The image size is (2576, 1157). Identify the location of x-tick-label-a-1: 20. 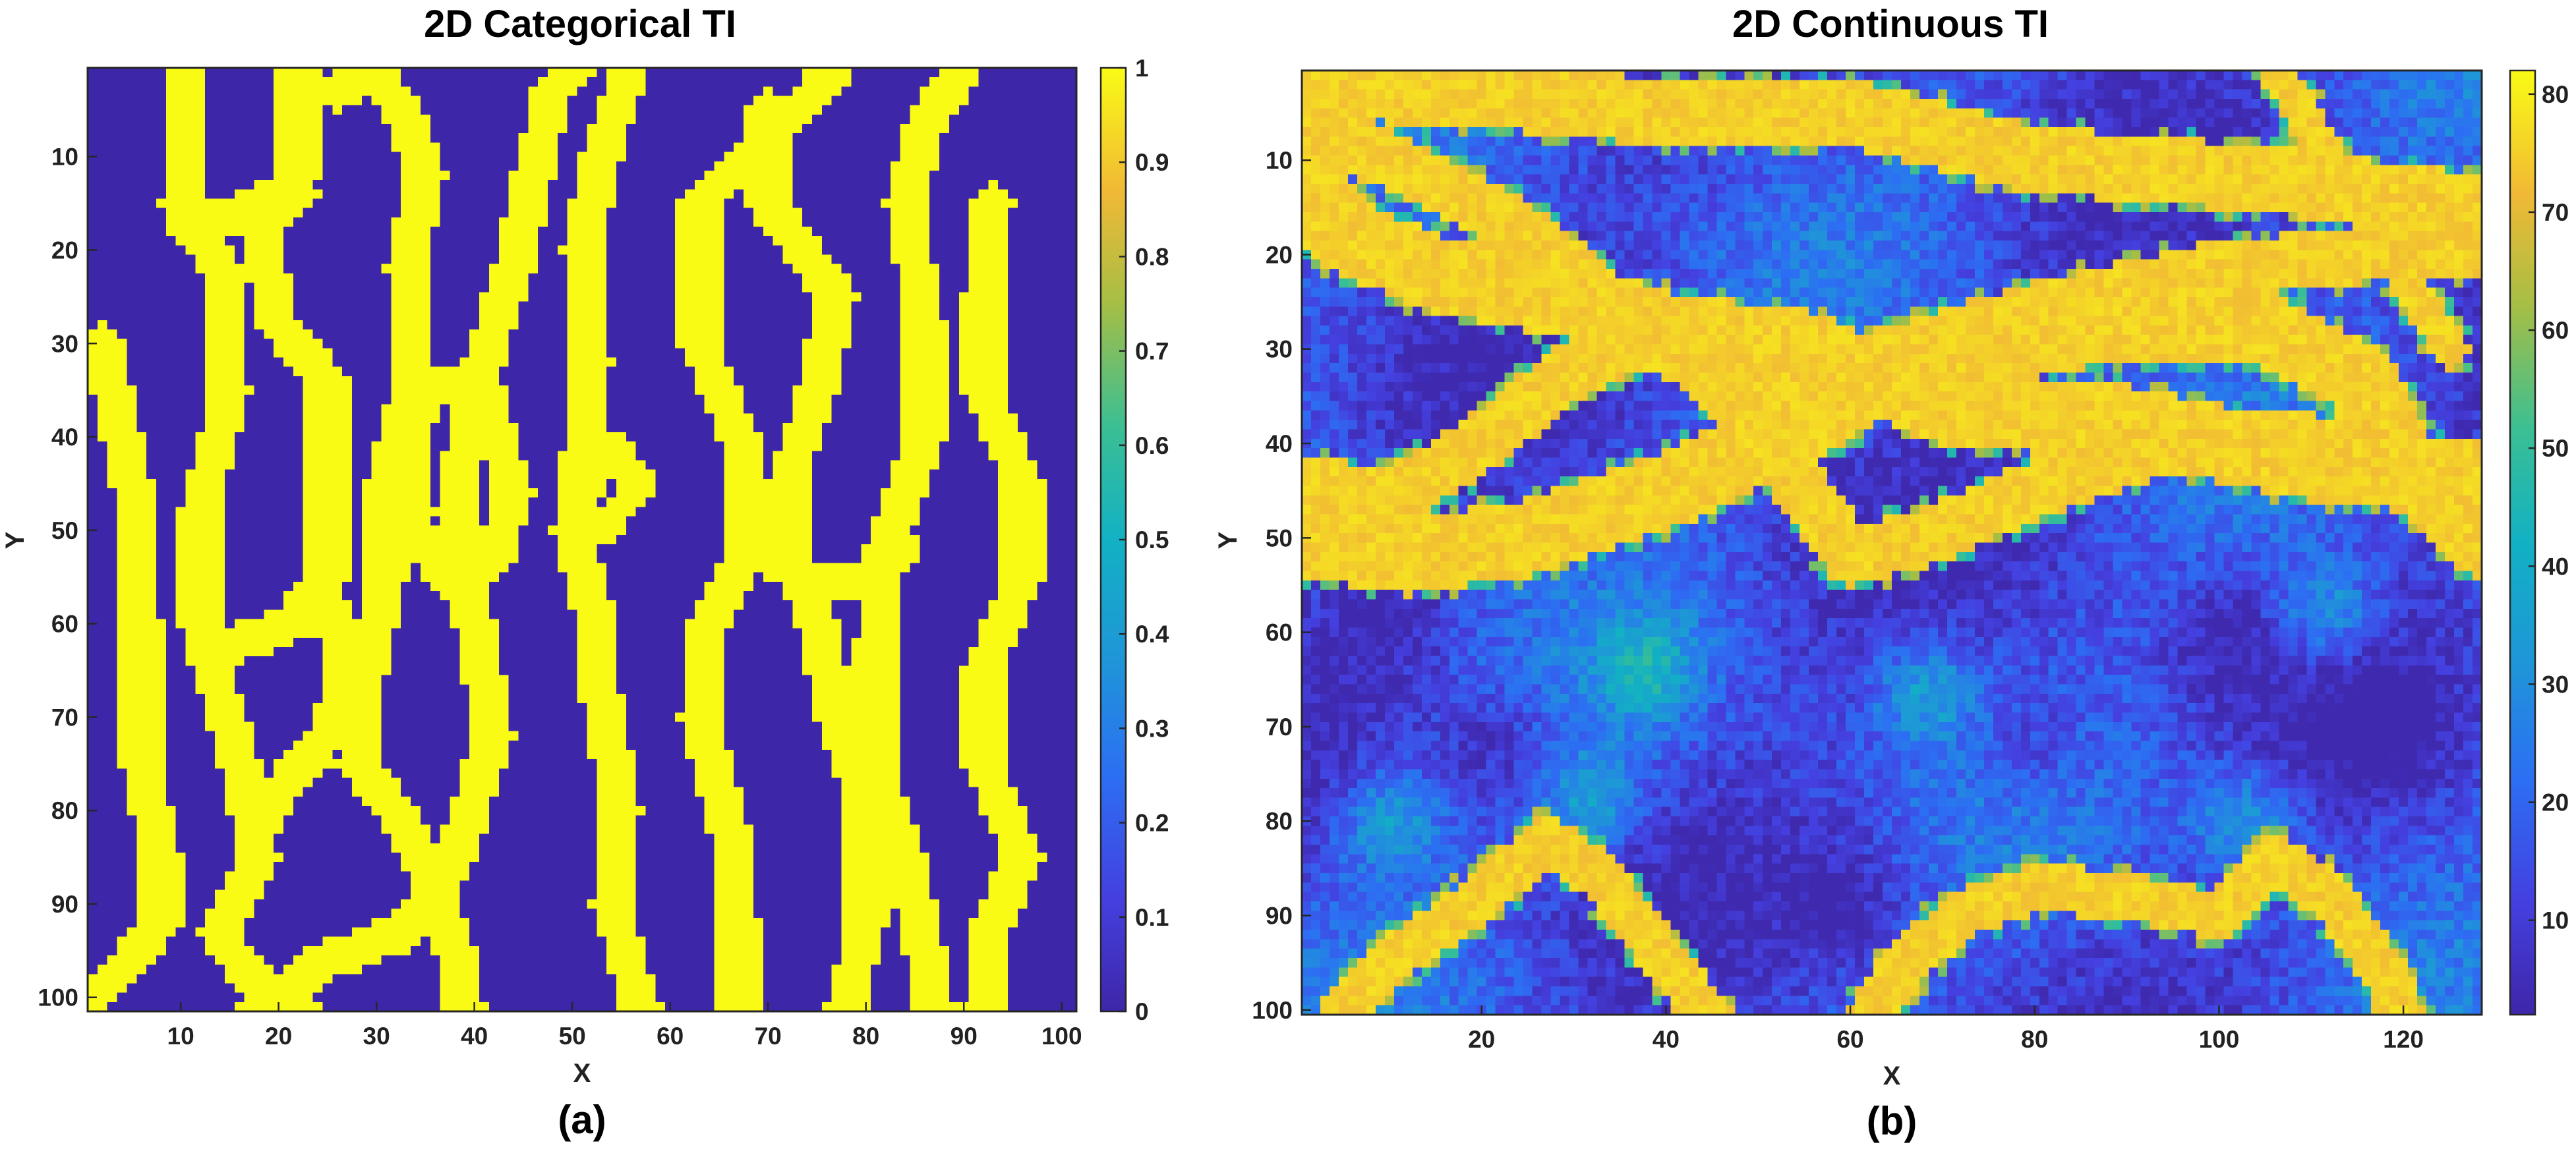
(278, 1036).